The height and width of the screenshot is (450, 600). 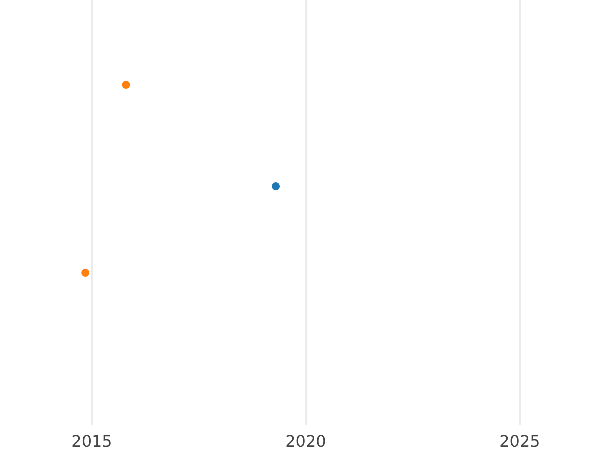 What do you see at coordinates (306, 441) in the screenshot?
I see `x-tick-label: 2020` at bounding box center [306, 441].